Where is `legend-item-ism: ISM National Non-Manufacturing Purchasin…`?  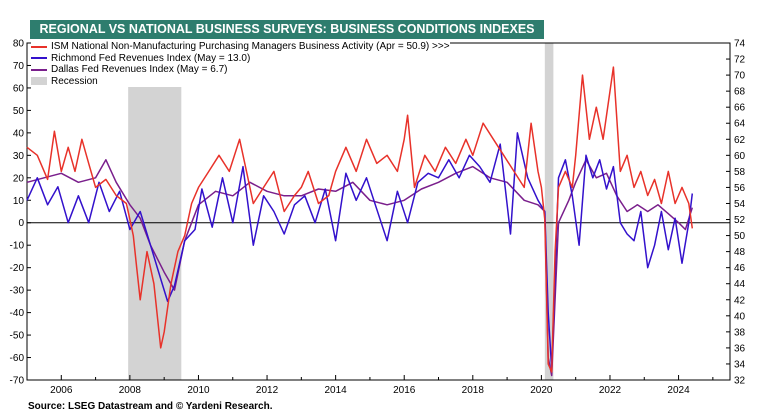 legend-item-ism: ISM National Non-Manufacturing Purchasin… is located at coordinates (240, 47).